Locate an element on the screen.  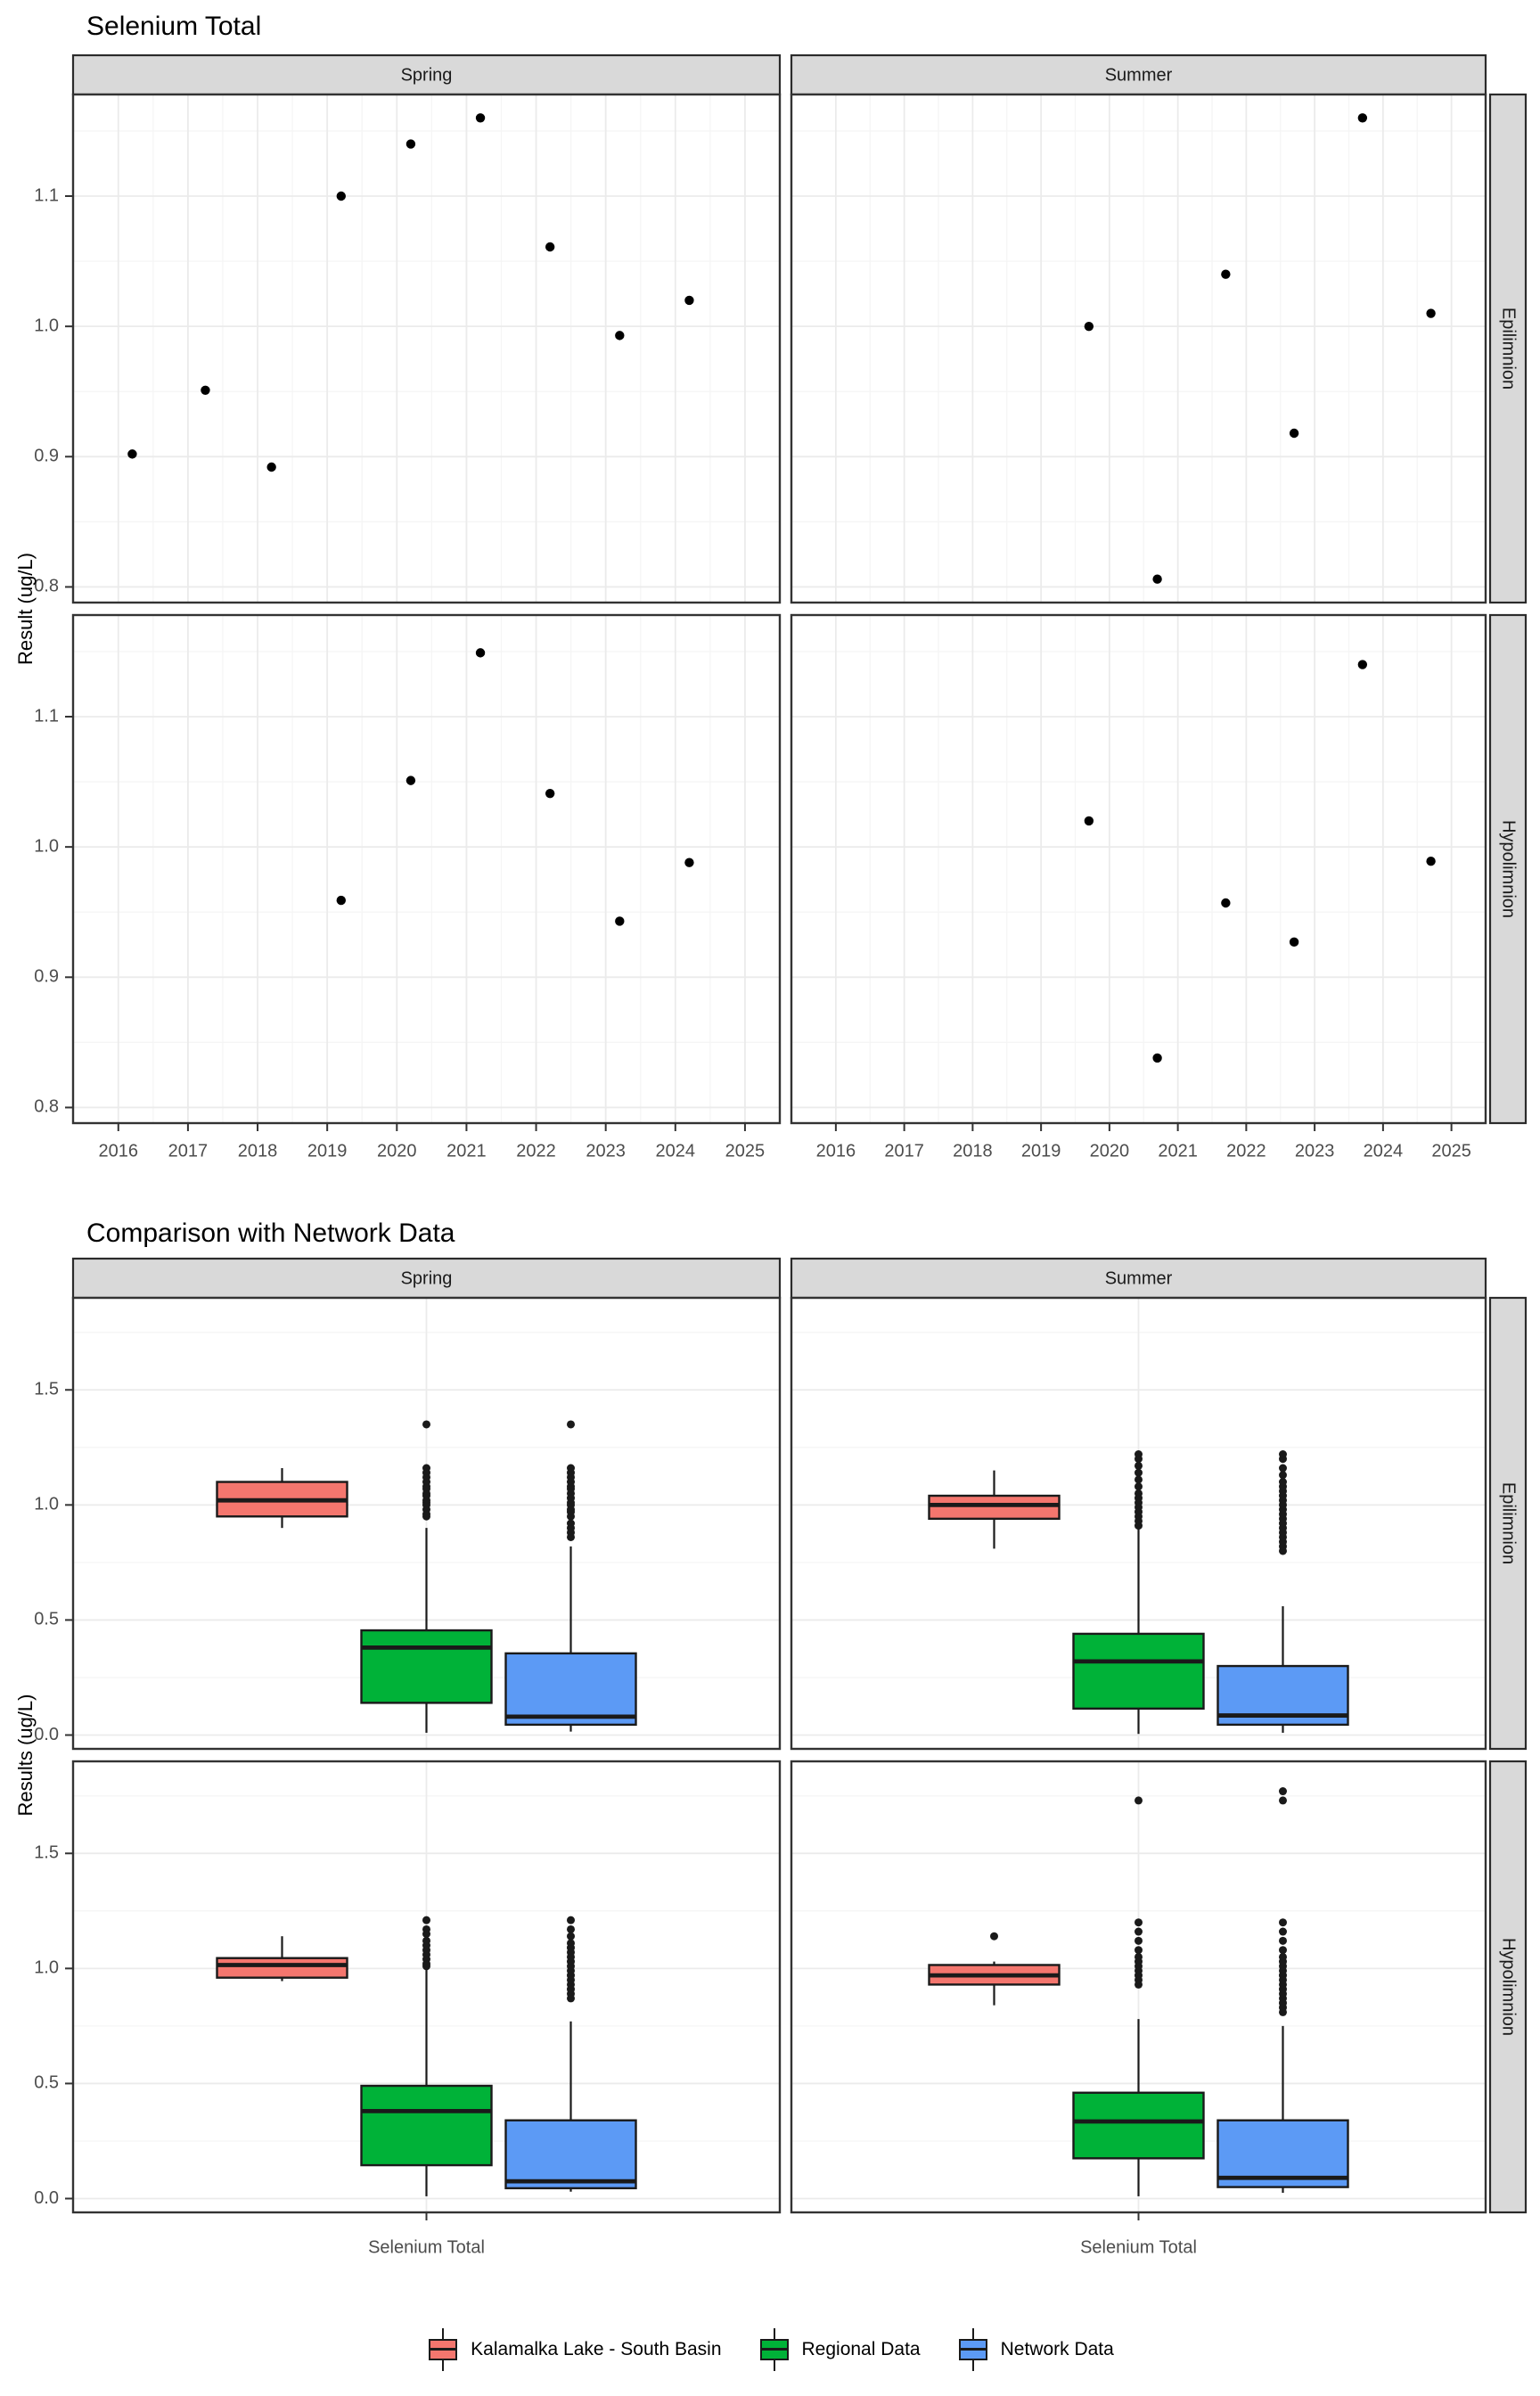
axis-text: 2020 is located at coordinates (397, 1151).